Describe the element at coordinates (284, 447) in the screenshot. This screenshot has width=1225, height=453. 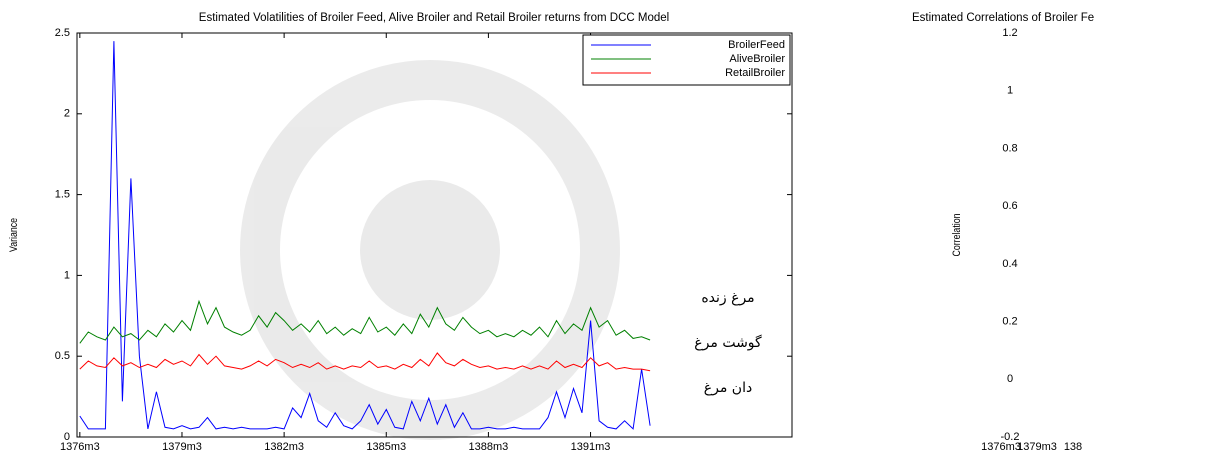
I see `x-tick-label: 1382m3` at that location.